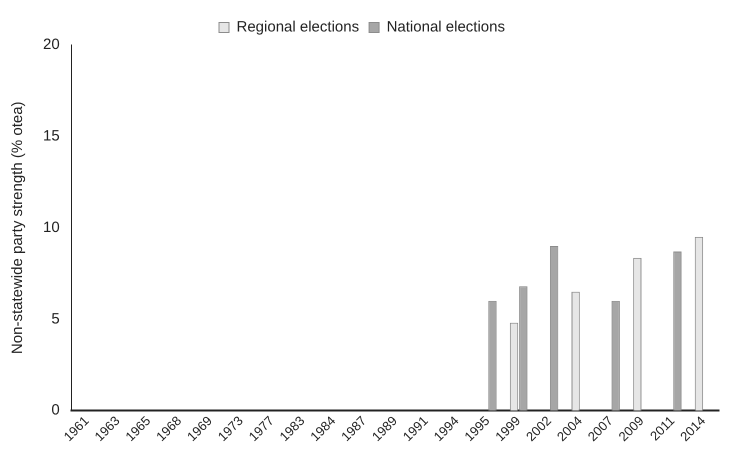  Describe the element at coordinates (55, 410) in the screenshot. I see `y-tick-label: 0` at that location.